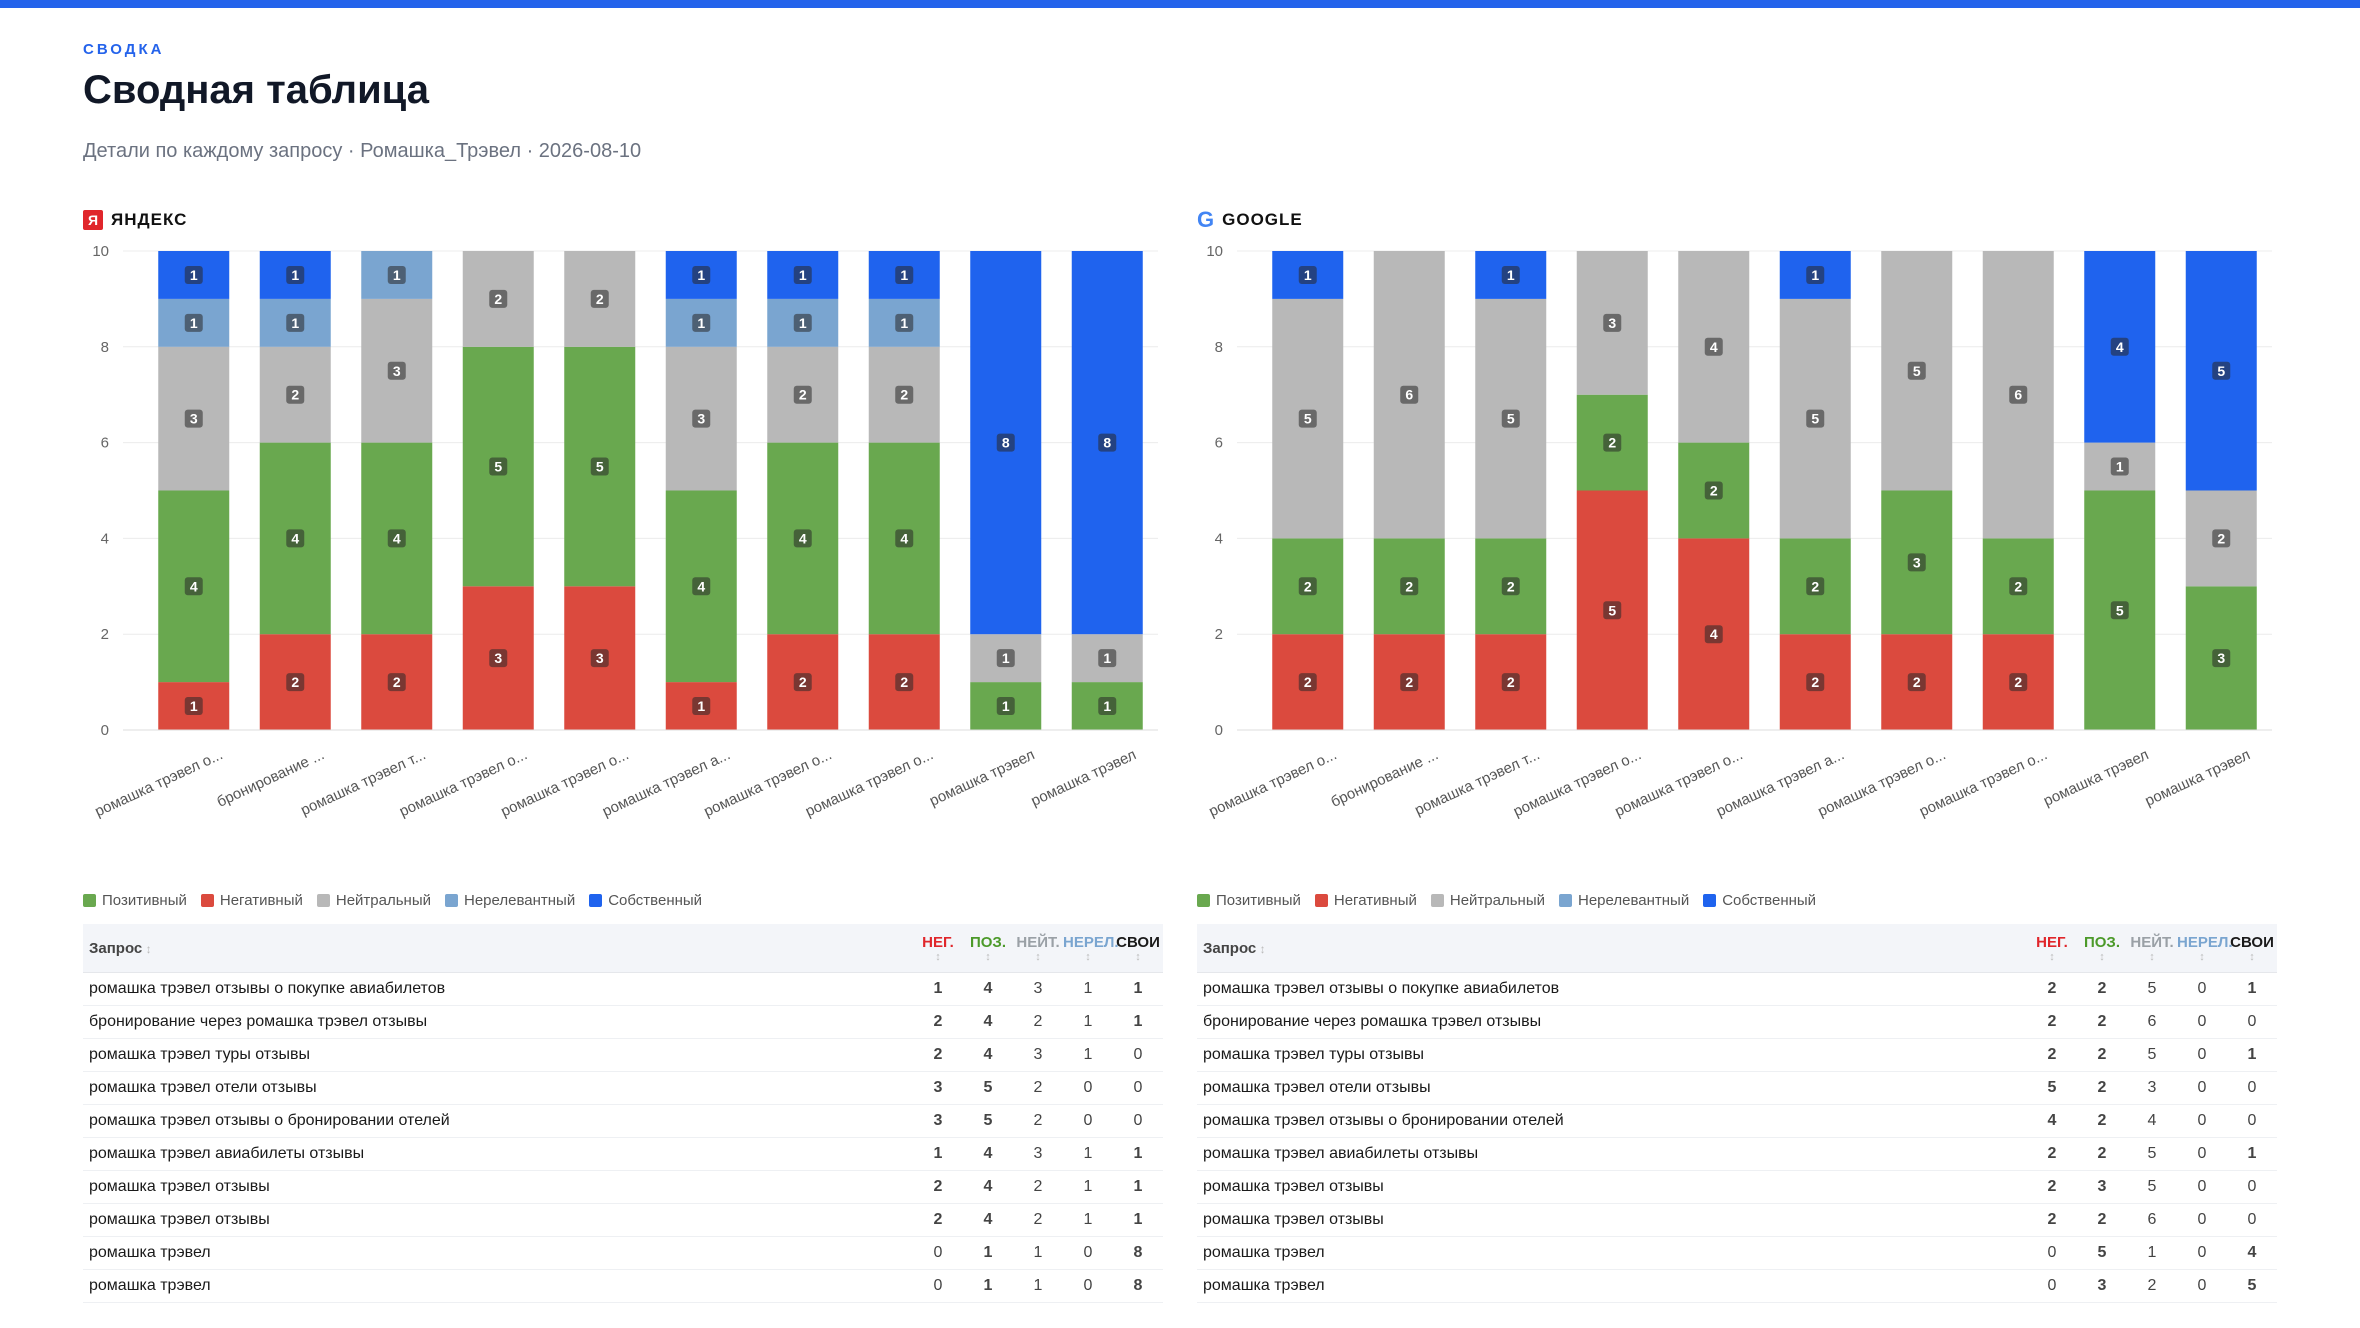 The height and width of the screenshot is (1328, 2360). Describe the element at coordinates (1737, 1088) in the screenshot. I see `table-row: ромашка трэвел отели отзывы 5 2 3 0 0` at that location.